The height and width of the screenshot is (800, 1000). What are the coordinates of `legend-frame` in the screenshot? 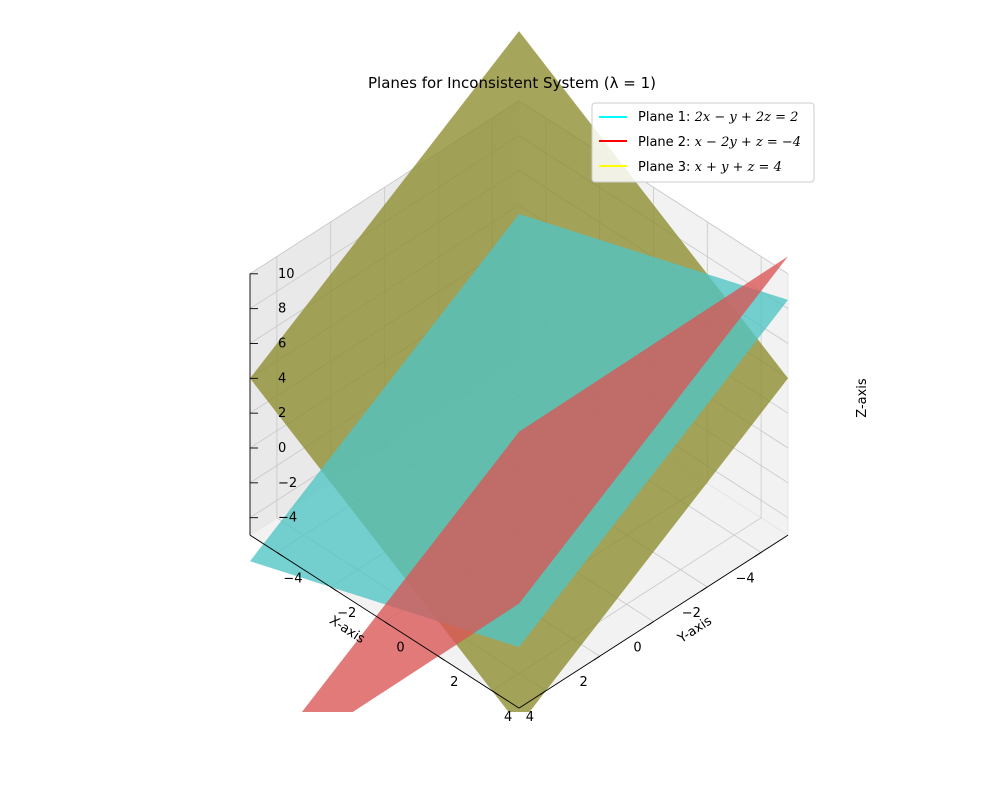 It's located at (703, 142).